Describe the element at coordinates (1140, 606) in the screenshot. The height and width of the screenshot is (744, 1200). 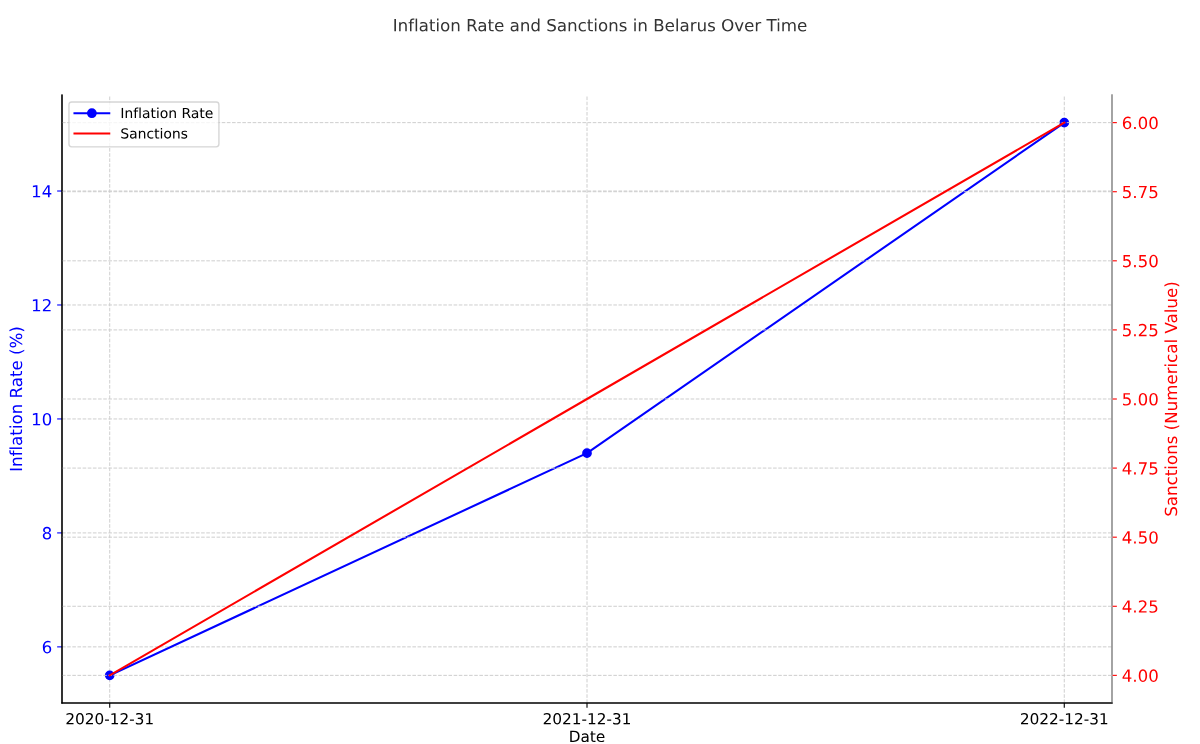
I see `y2-tick-label: 4.25` at that location.